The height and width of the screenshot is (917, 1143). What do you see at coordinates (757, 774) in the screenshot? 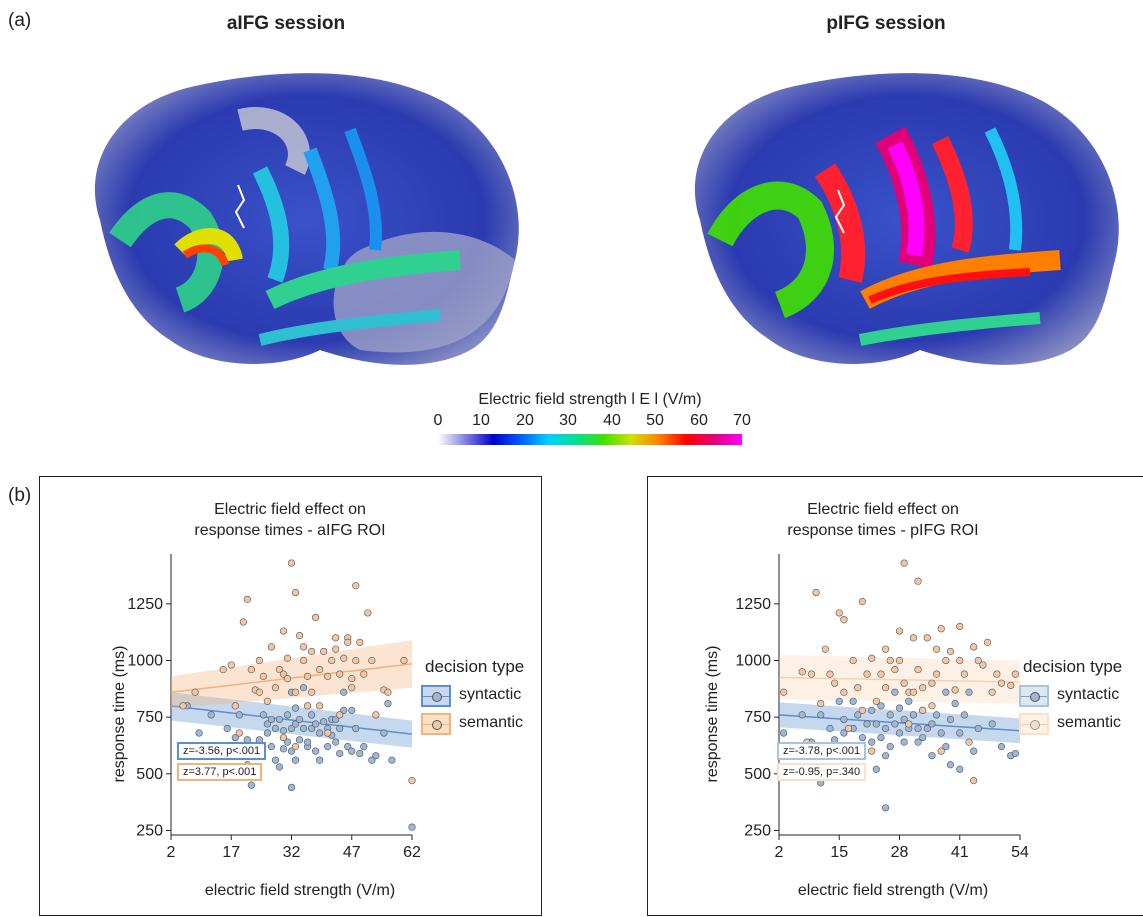
I see `y-tick-label: 500` at bounding box center [757, 774].